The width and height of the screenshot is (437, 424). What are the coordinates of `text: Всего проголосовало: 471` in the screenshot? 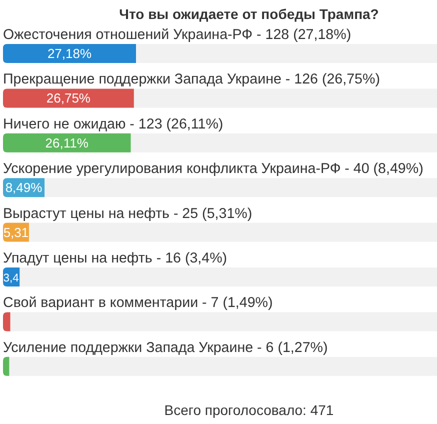 It's located at (249, 410).